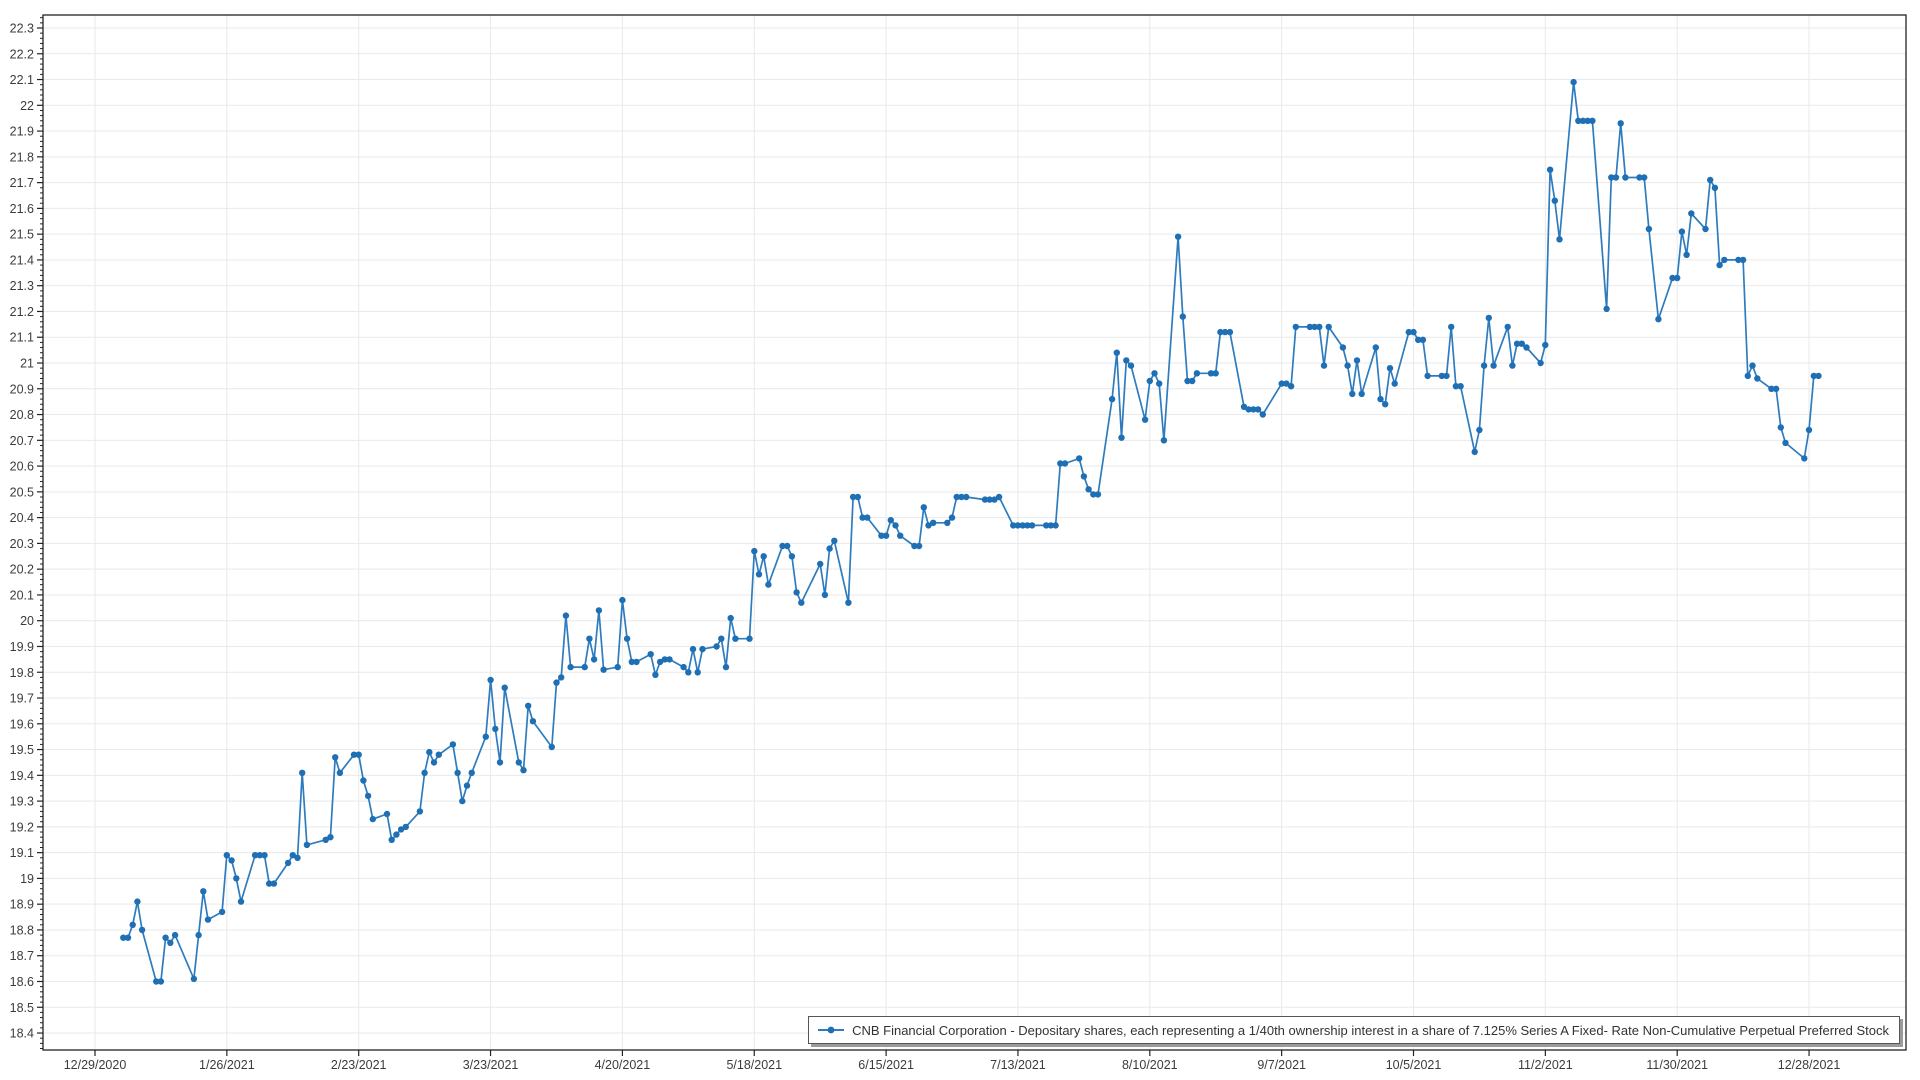 The height and width of the screenshot is (1080, 1920). Describe the element at coordinates (22, 29) in the screenshot. I see `y-tick-label: 22.3` at that location.